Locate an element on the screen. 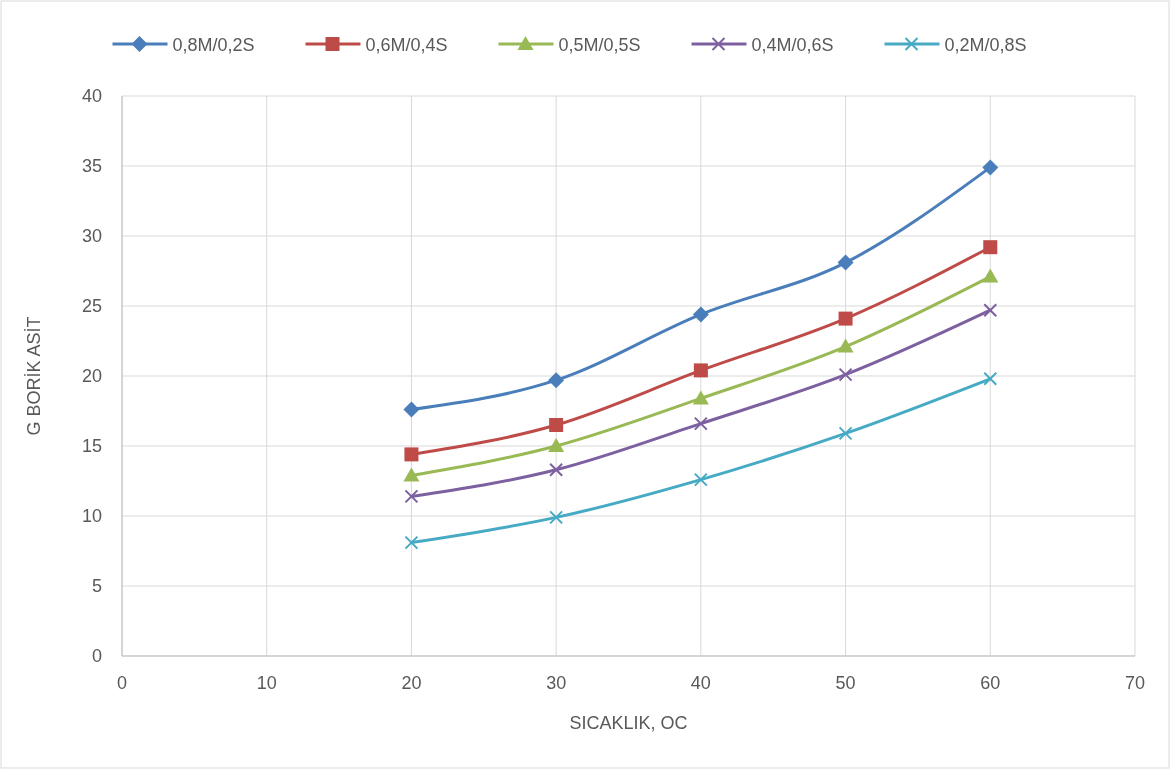 This screenshot has width=1170, height=769. y-tick-label: 20 is located at coordinates (91, 376).